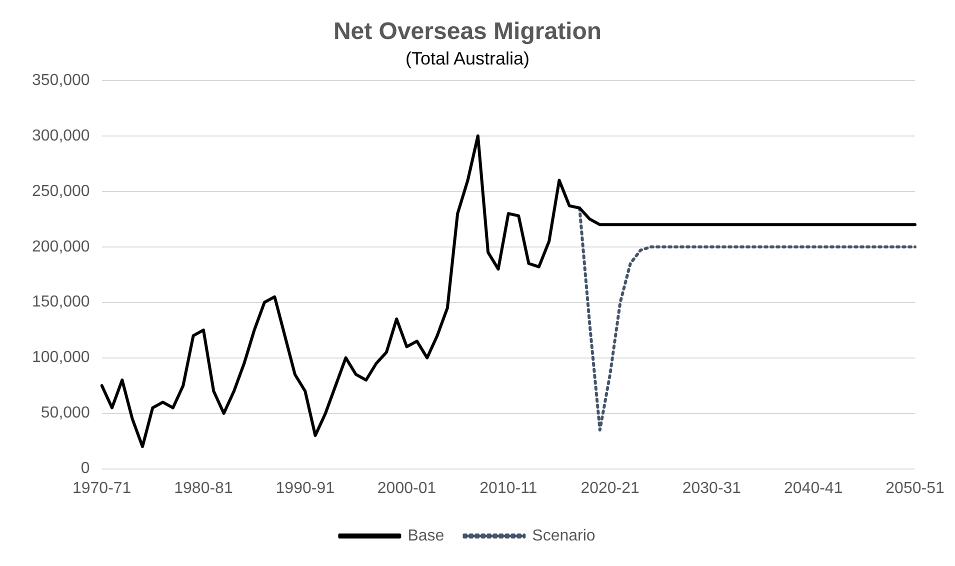 The image size is (955, 566). Describe the element at coordinates (203, 488) in the screenshot. I see `x-tick-label: 1980-81` at that location.